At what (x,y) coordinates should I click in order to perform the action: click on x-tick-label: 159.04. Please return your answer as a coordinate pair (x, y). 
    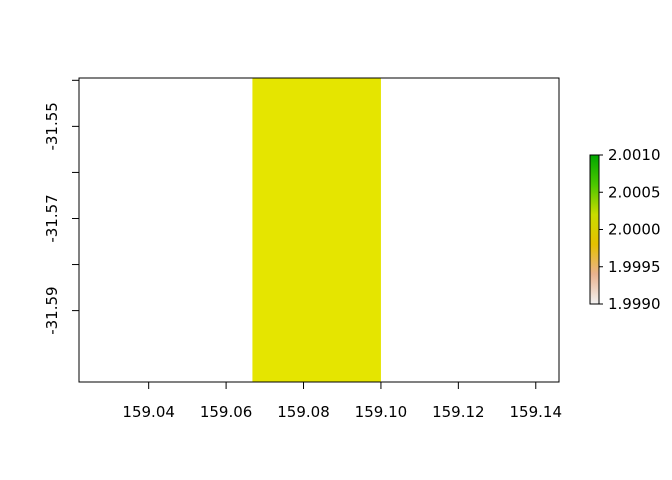
    Looking at the image, I should click on (148, 412).